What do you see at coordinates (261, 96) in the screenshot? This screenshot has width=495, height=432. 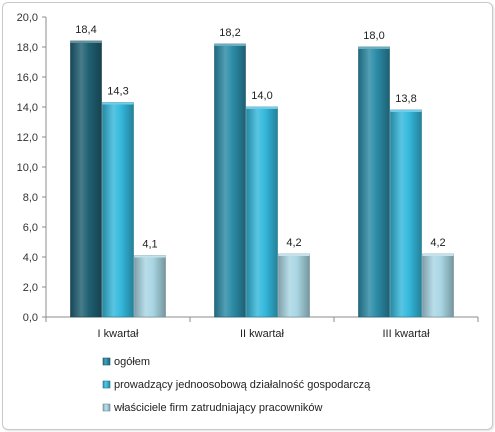 I see `data-label: 14,0` at bounding box center [261, 96].